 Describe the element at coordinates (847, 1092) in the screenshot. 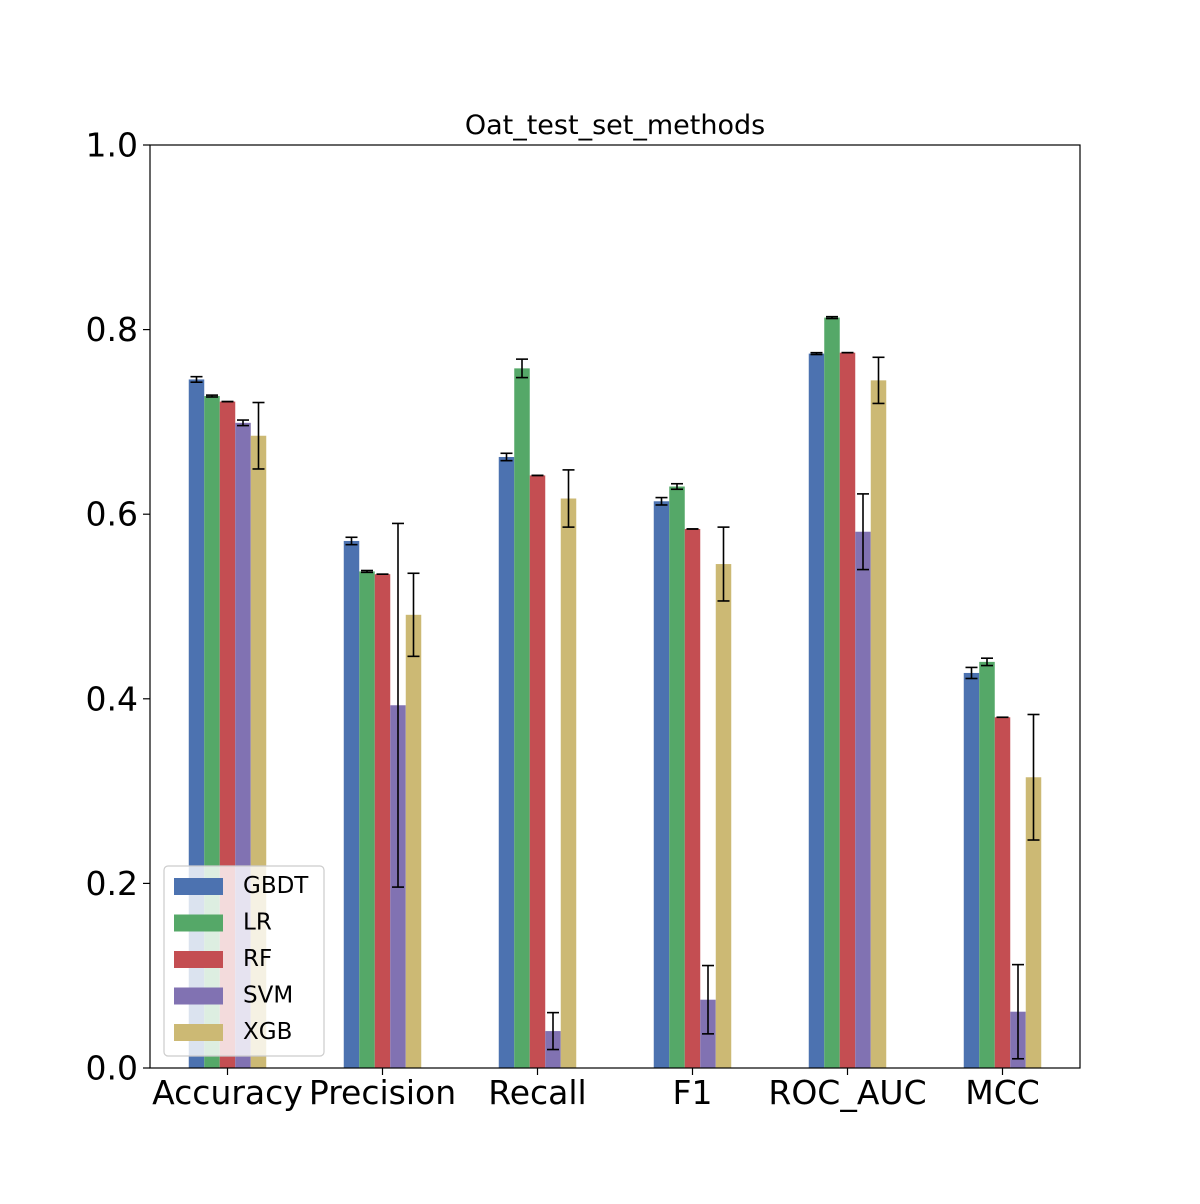

I see `x-tick-label: ROC_AUC` at that location.